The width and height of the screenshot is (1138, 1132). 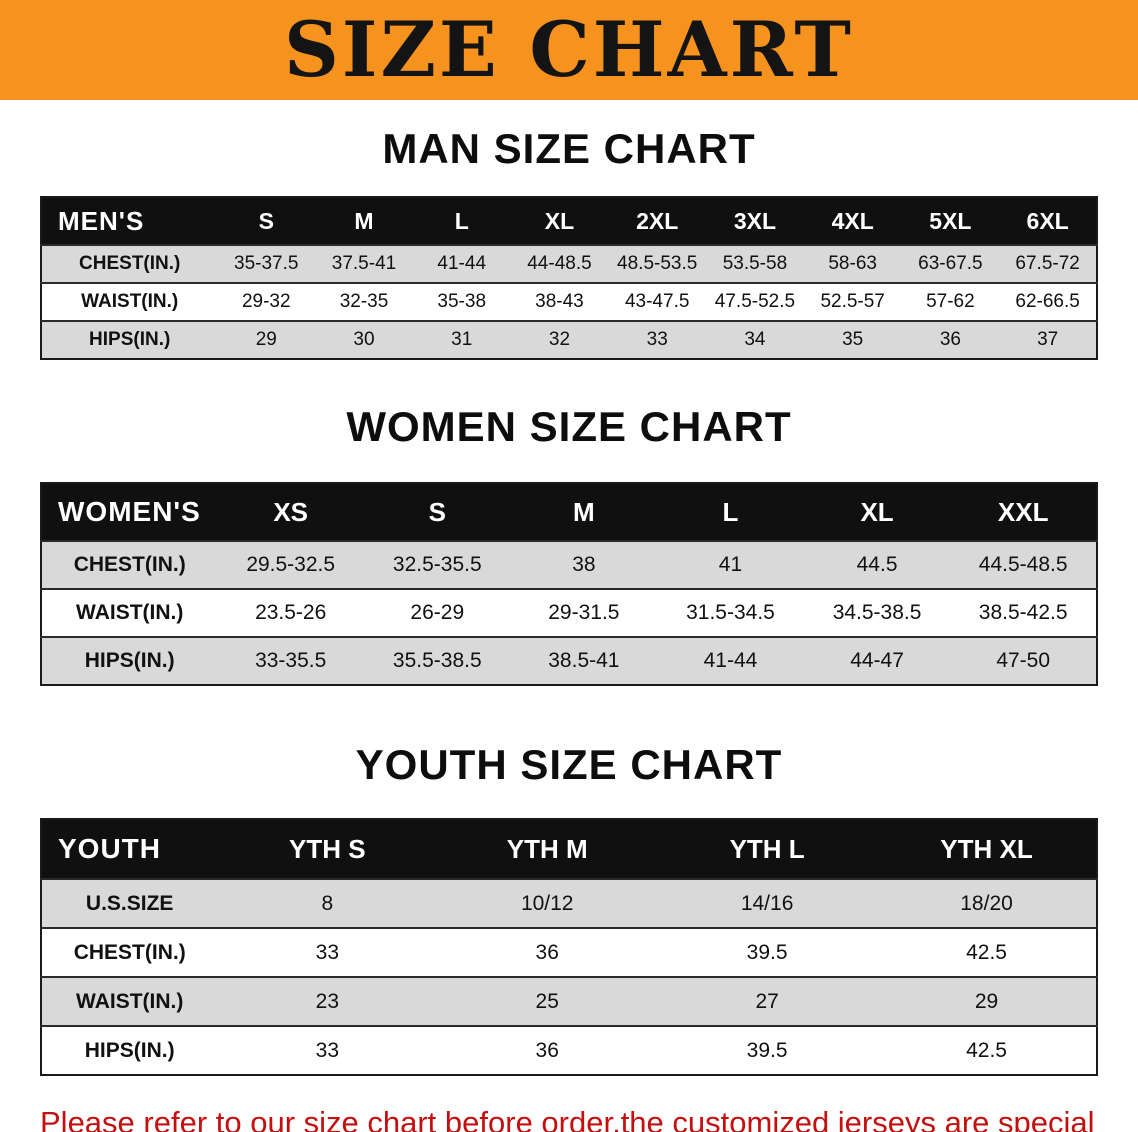 I want to click on size-cell: 44-48.5, so click(x=559, y=263).